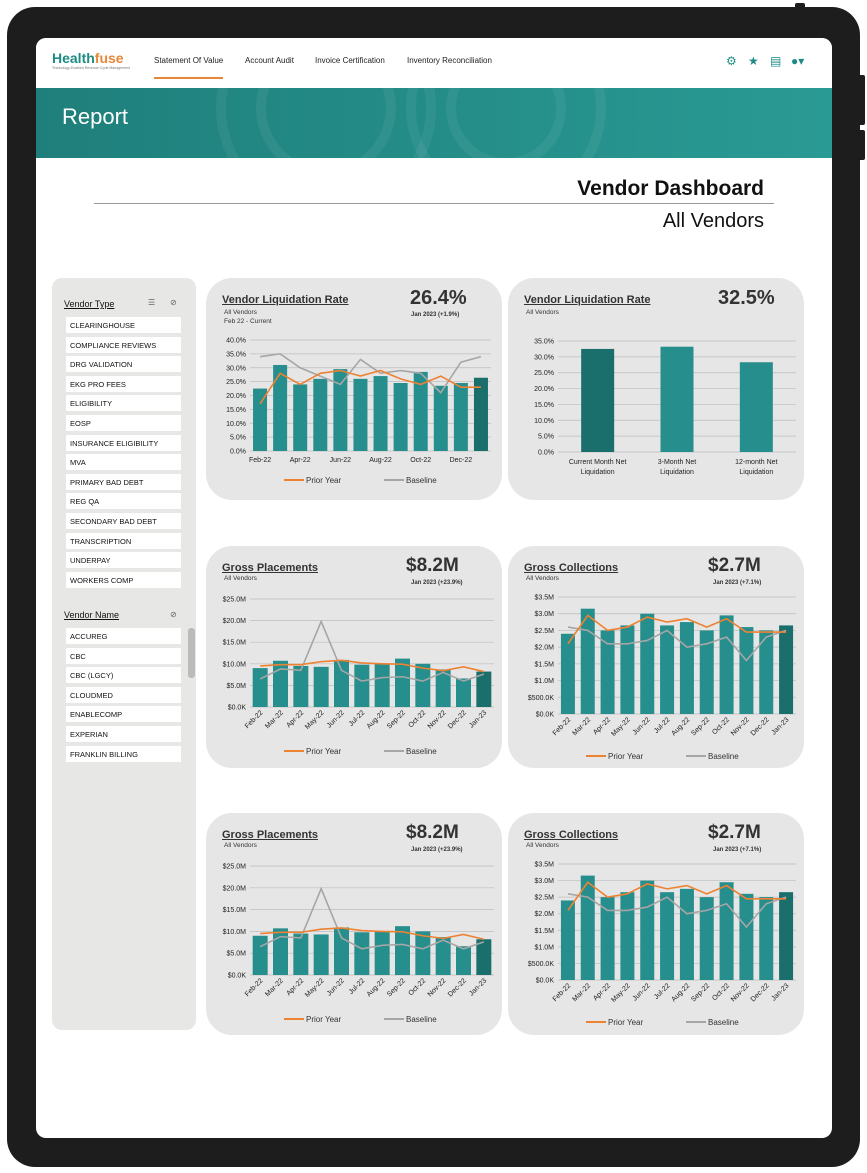 Image resolution: width=867 pixels, height=1173 pixels. I want to click on multi-select-icon: ☰, so click(152, 302).